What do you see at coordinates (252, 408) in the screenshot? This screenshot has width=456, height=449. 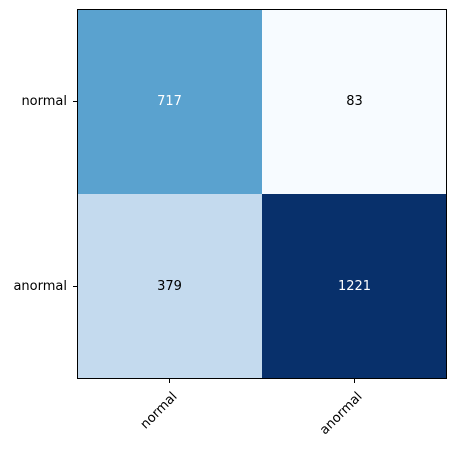 I see `x-axis-ticks: normal anormal` at bounding box center [252, 408].